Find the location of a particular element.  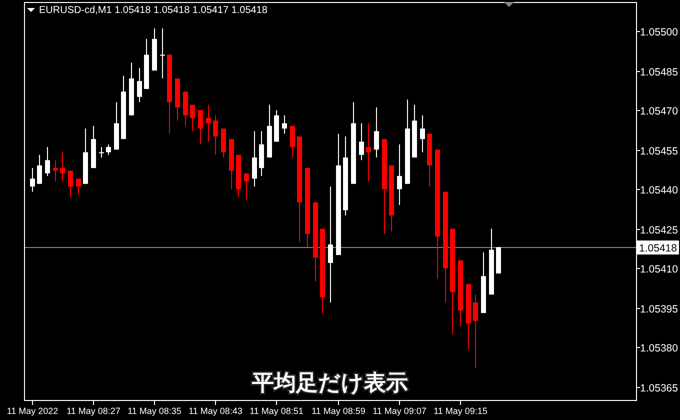

y-tick-label: 1.05500 is located at coordinates (659, 32).